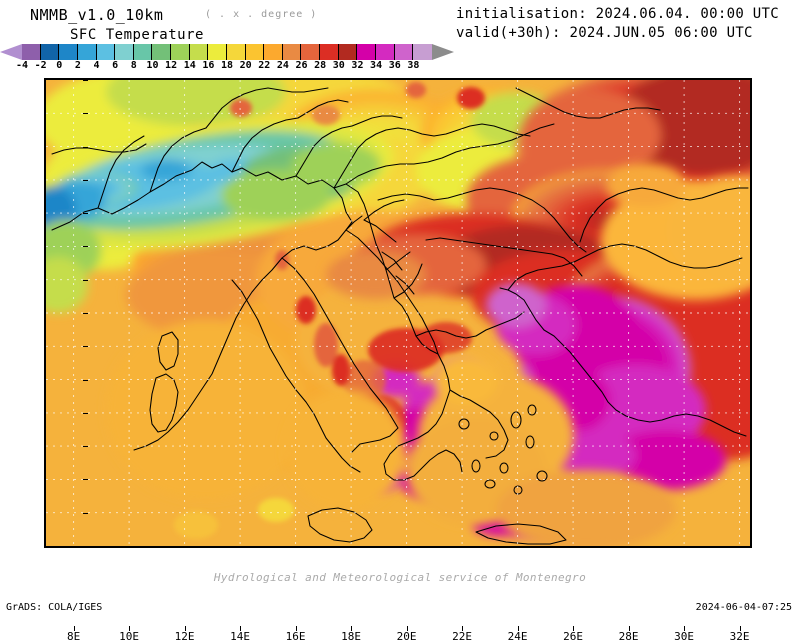 The width and height of the screenshot is (800, 643). Describe the element at coordinates (152, 65) in the screenshot. I see `colorbar-tick: 10` at that location.